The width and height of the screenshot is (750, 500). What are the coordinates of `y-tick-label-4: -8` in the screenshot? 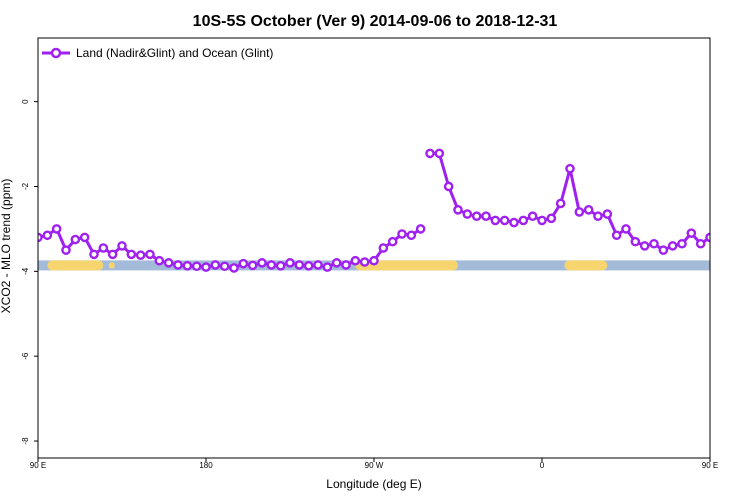 It's located at (25, 441).